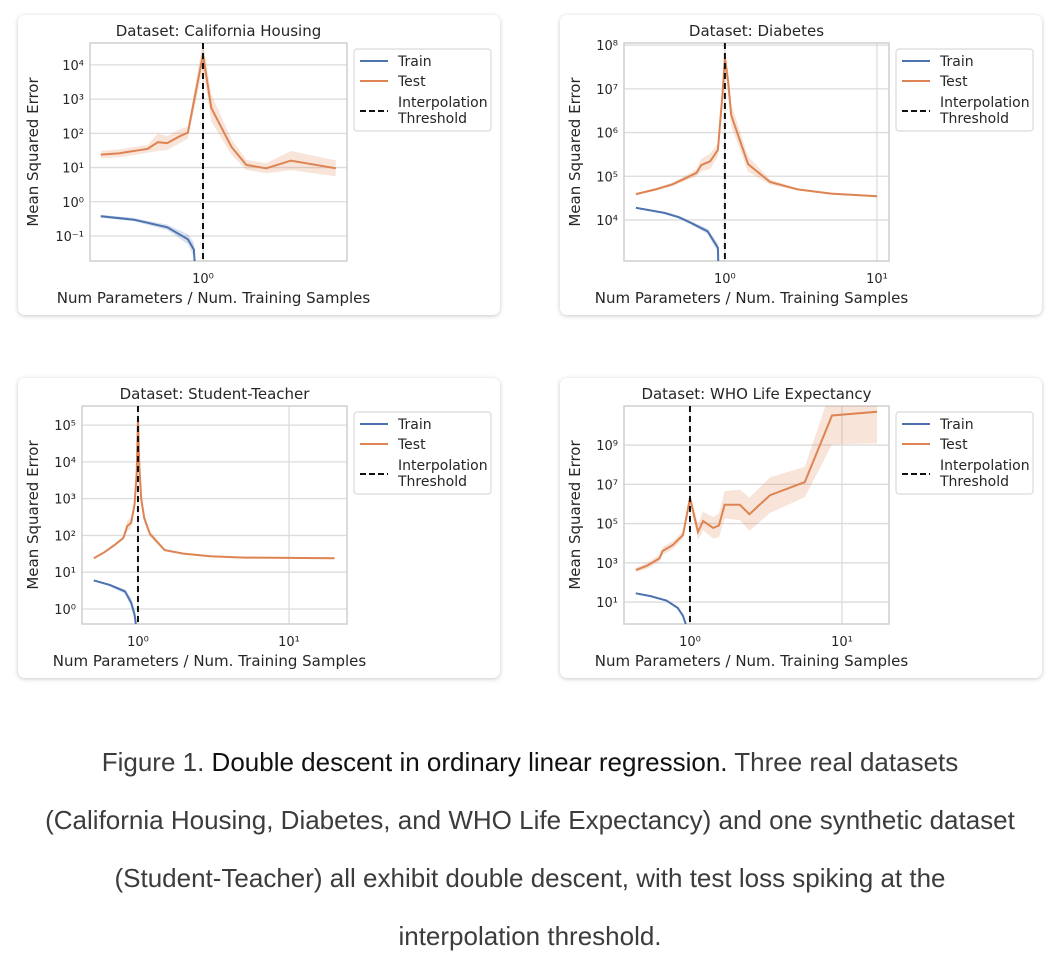 This screenshot has height=967, width=1060. I want to click on chart-title: Dataset: Student-Teacher, so click(215, 394).